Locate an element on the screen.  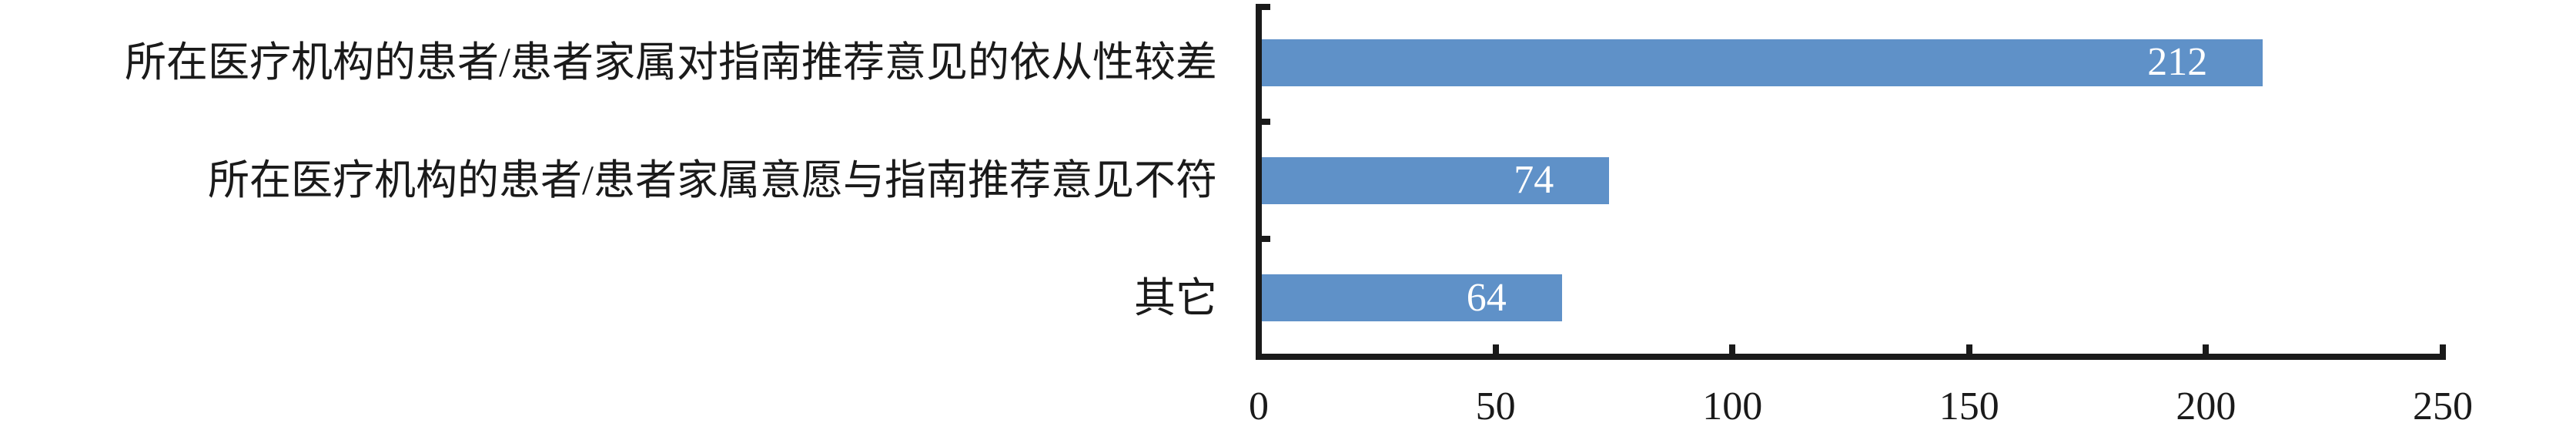
x-tick-label: 50 is located at coordinates (1495, 406).